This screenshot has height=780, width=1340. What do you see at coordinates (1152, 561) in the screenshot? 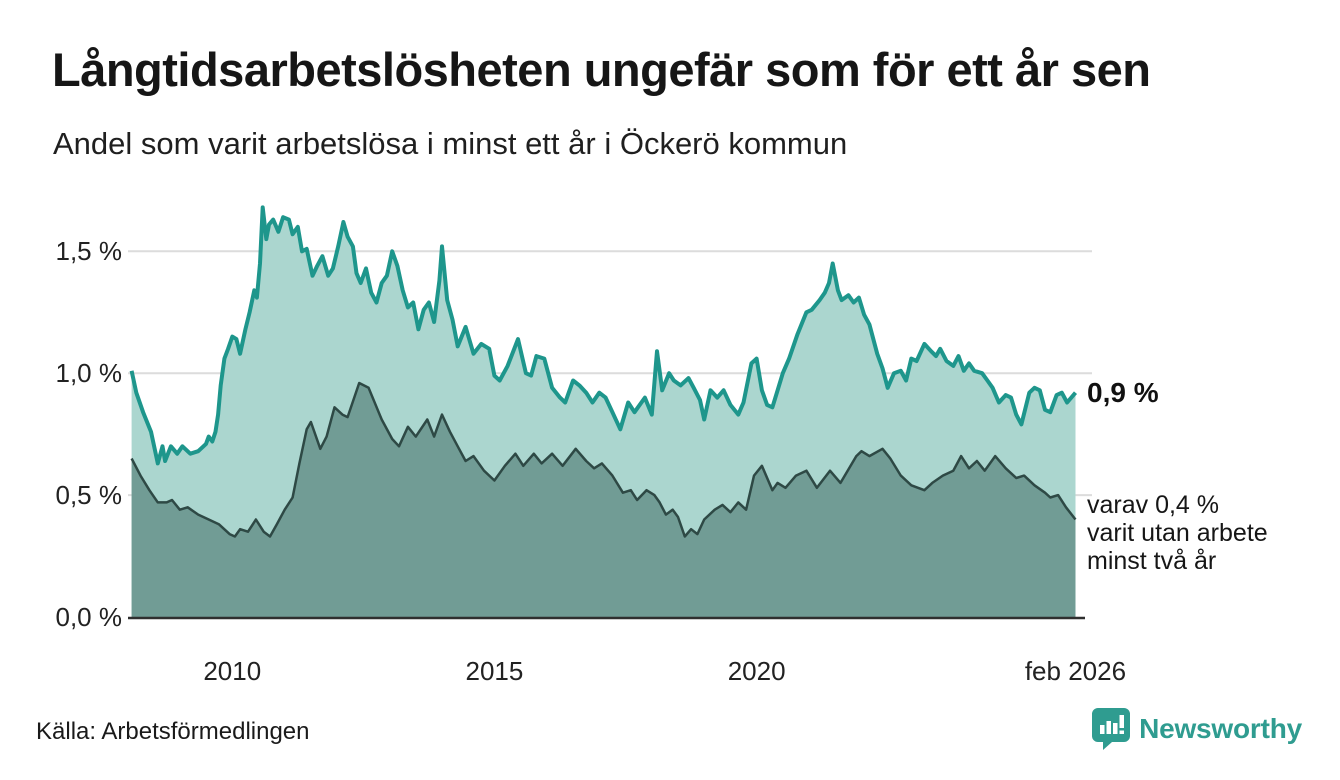
I see `annotation-line: minst två år` at bounding box center [1152, 561].